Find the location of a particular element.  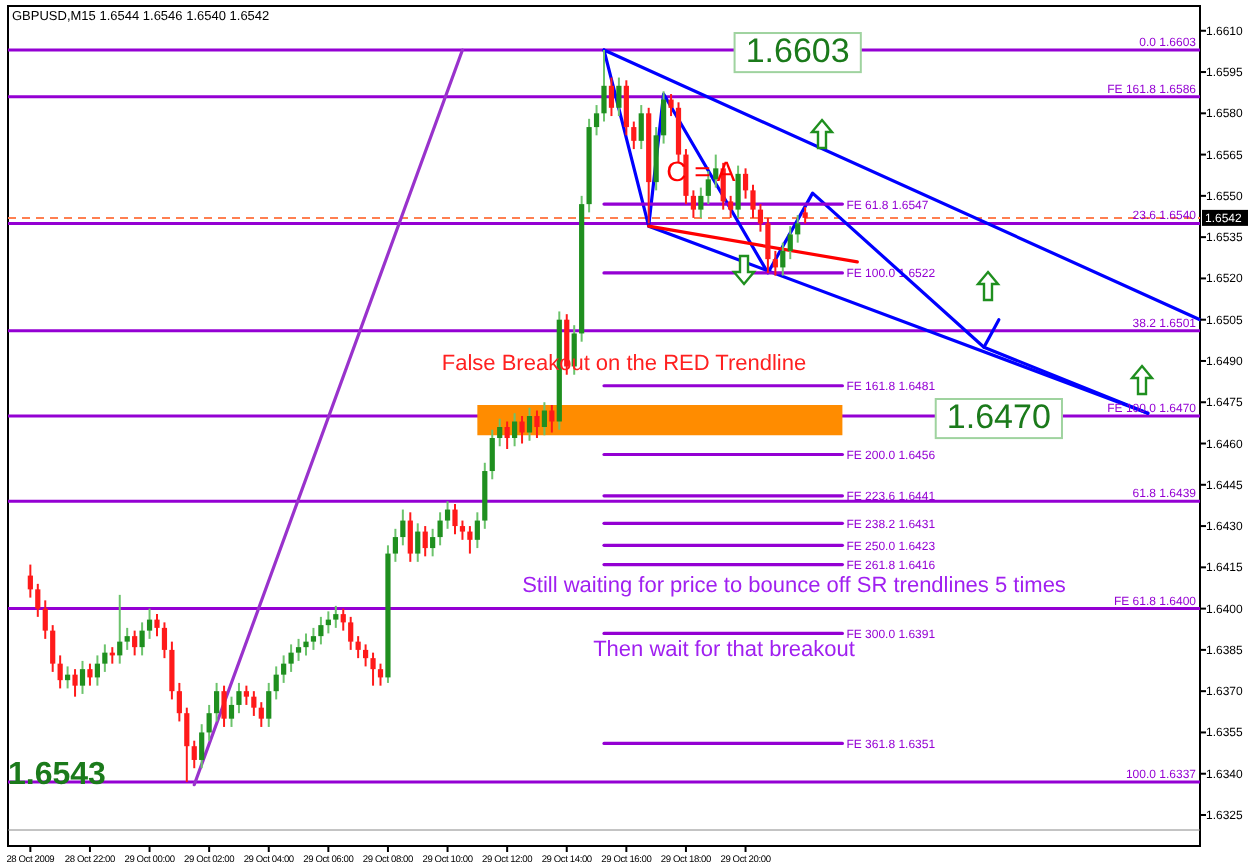

annotation: 1.6470 is located at coordinates (998, 416).